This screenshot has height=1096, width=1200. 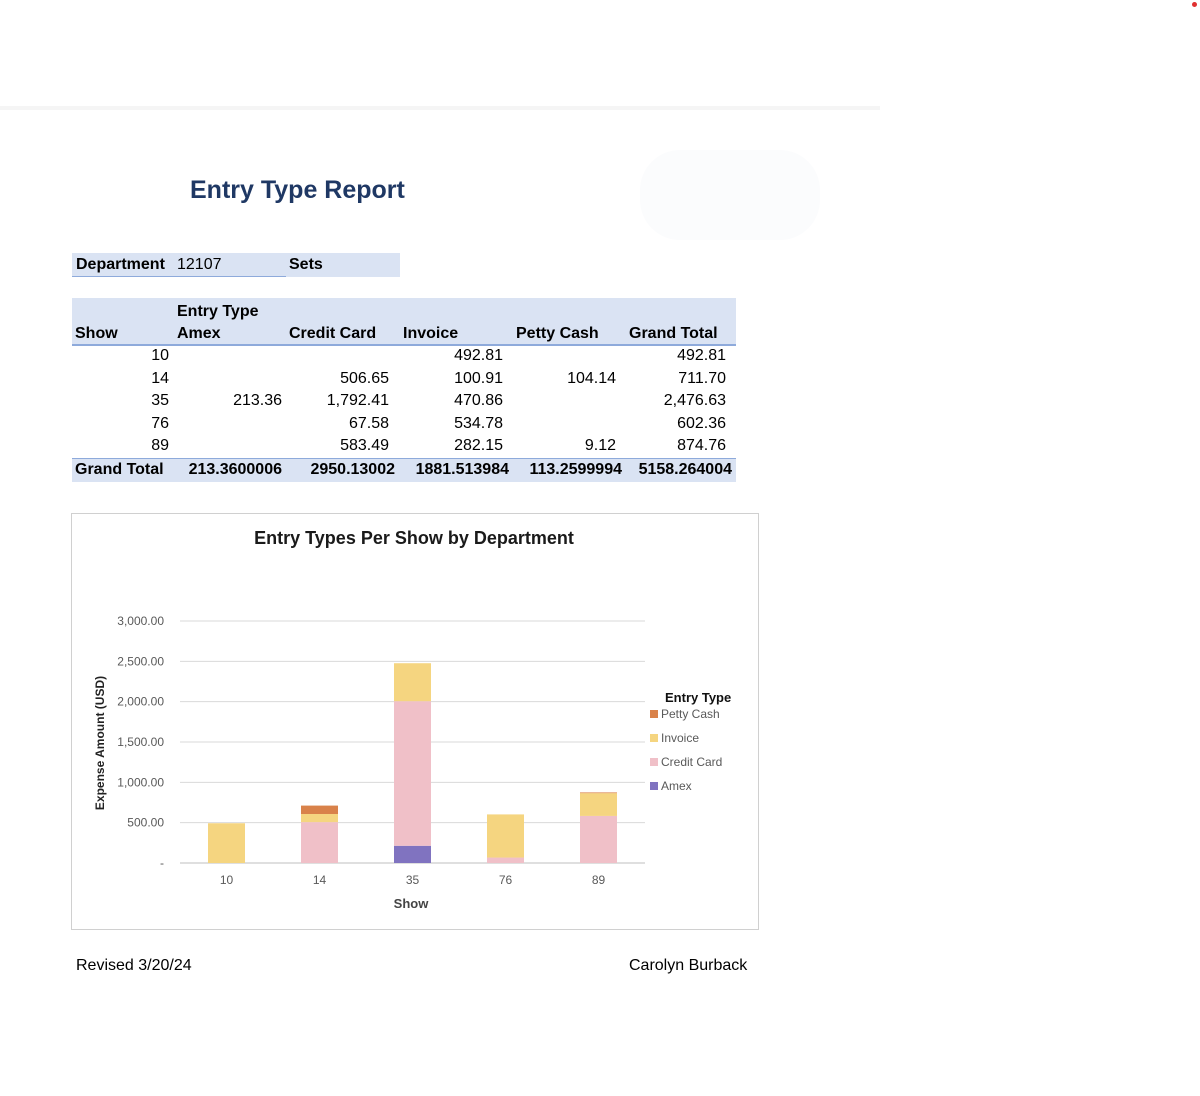 I want to click on x-axis-label: Show, so click(x=412, y=903).